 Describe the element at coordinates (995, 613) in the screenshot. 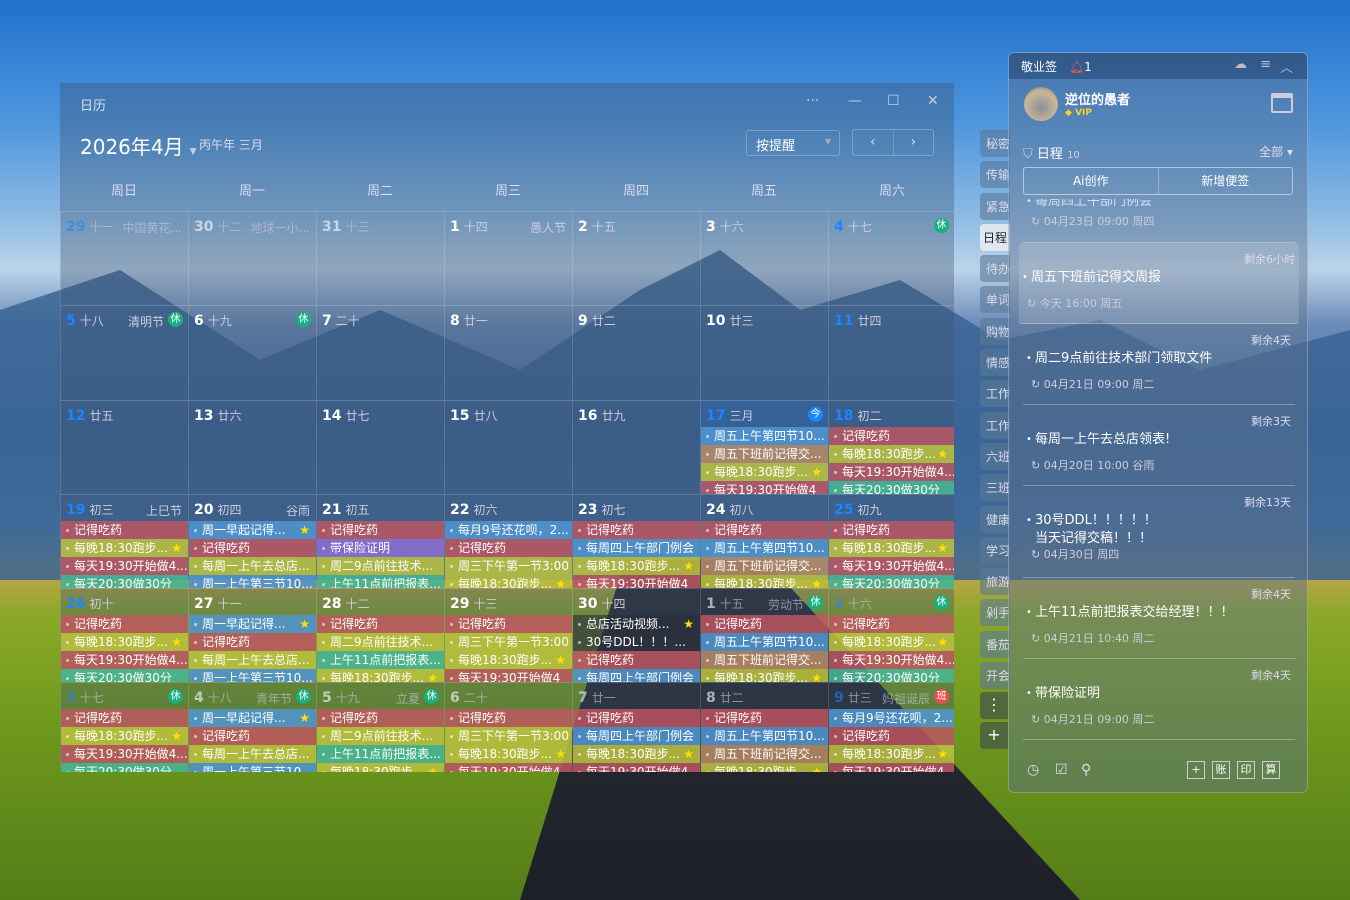

I see `side-tab: 剁手` at that location.